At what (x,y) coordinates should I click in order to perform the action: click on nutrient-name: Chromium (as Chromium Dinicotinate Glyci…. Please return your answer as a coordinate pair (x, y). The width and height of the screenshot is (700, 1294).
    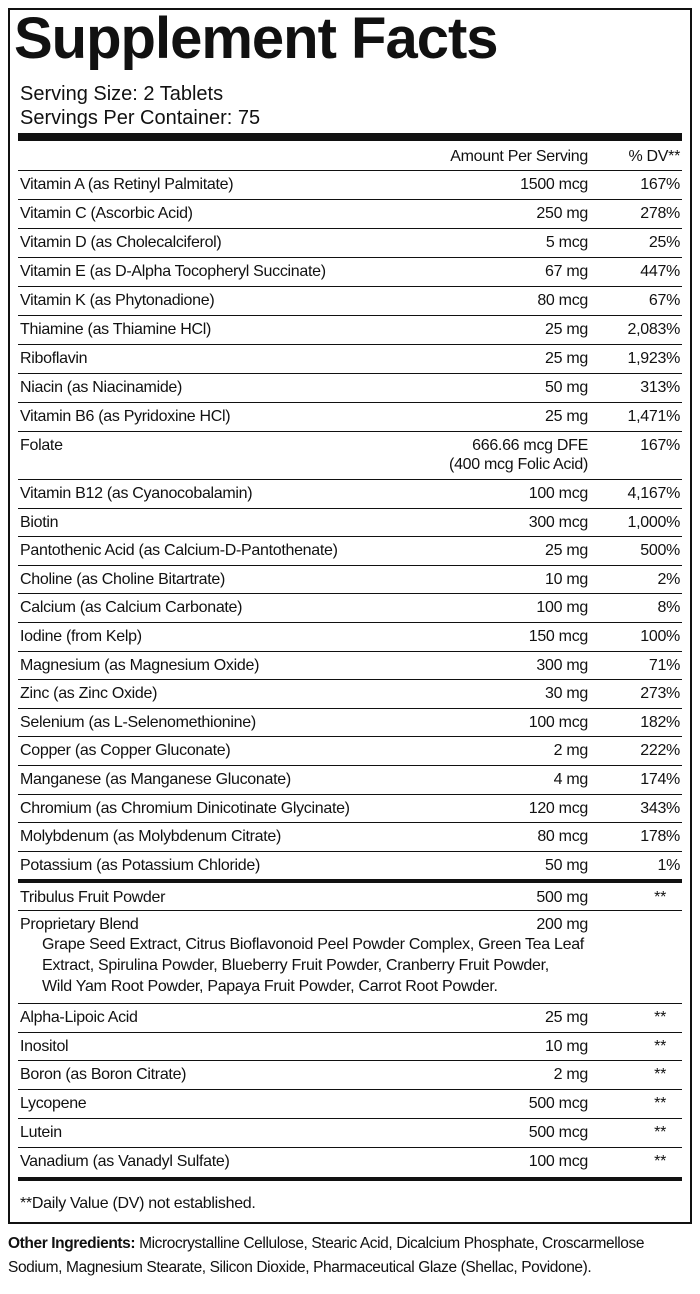
    Looking at the image, I should click on (185, 808).